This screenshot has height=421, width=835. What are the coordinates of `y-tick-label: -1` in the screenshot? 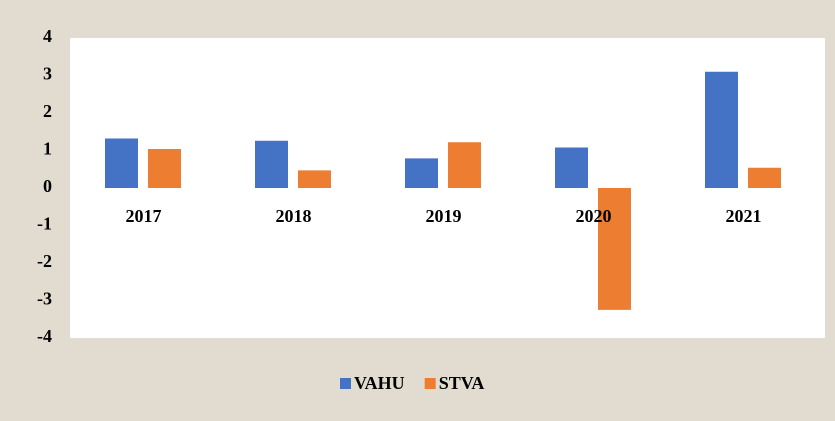 It's located at (44, 224).